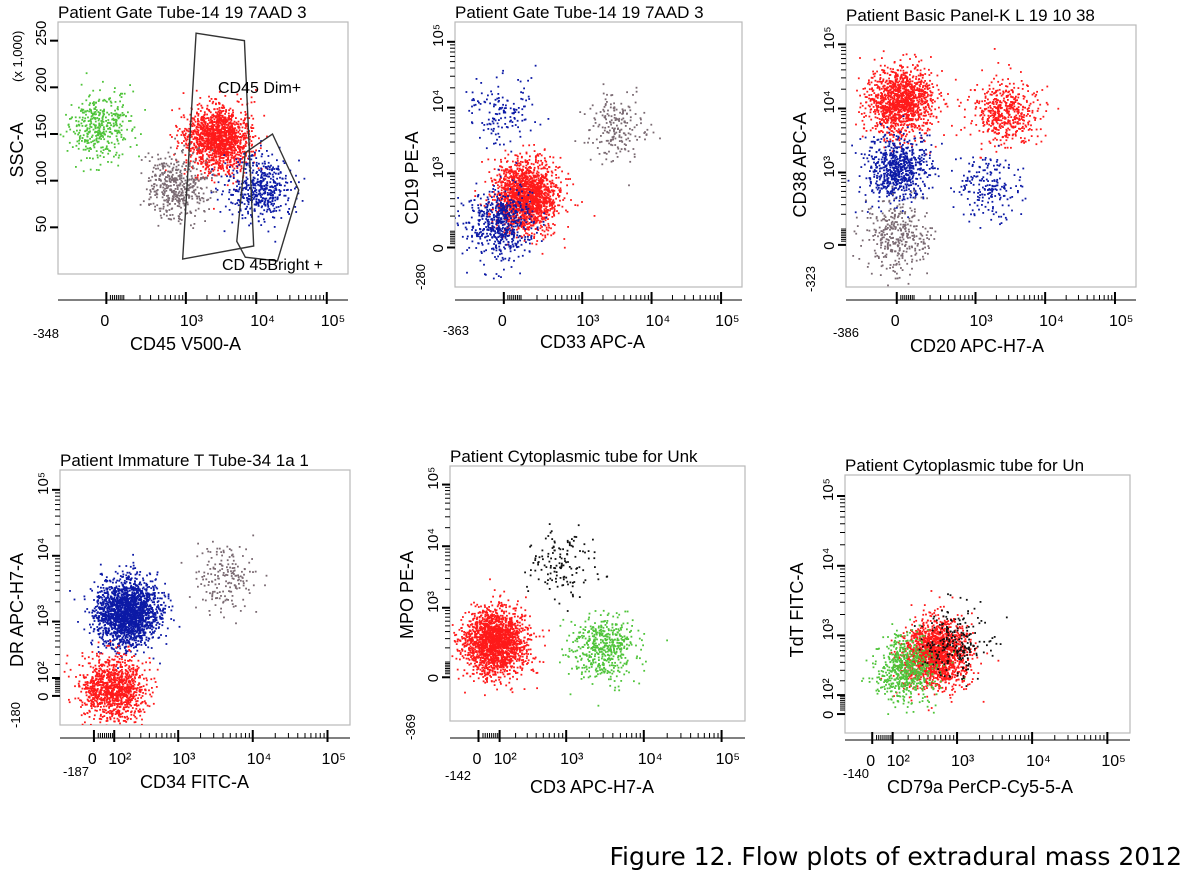 This screenshot has height=879, width=1200. Describe the element at coordinates (259, 88) in the screenshot. I see `gate-label-cd45-dim: CD45 Dim+` at that location.